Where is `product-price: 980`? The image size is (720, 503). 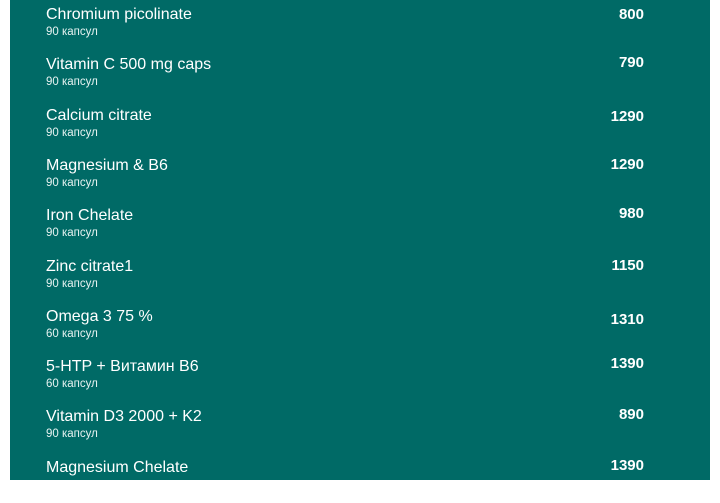
product-price: 980 is located at coordinates (631, 214).